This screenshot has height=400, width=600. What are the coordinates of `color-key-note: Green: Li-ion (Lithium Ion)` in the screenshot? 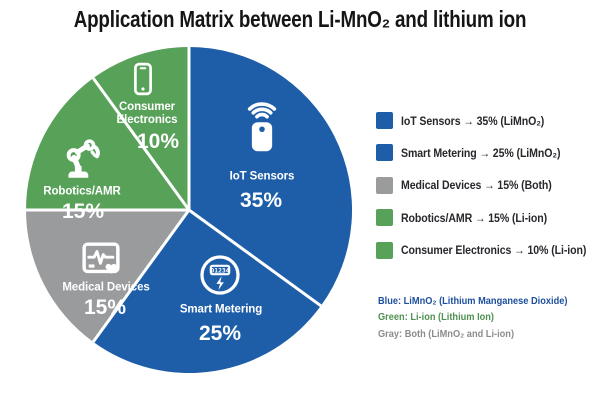 It's located at (436, 317).